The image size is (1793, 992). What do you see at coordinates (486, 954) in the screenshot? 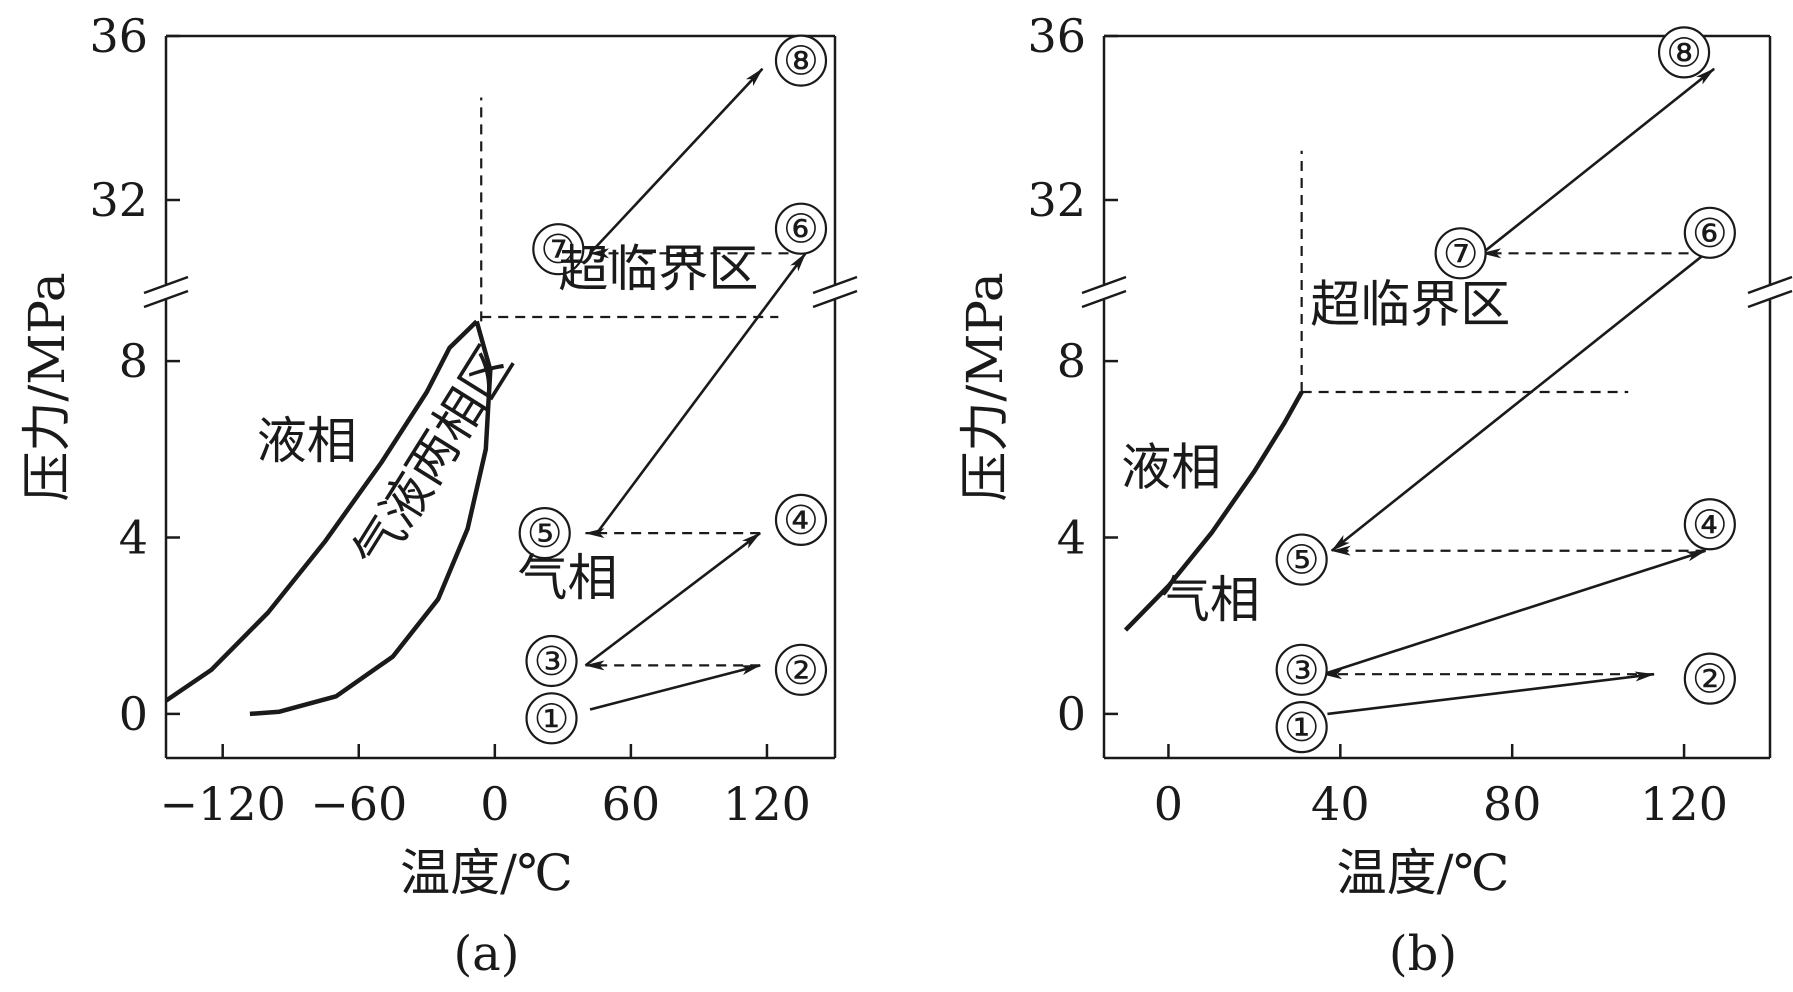
I see `panel-label: (a)` at bounding box center [486, 954].